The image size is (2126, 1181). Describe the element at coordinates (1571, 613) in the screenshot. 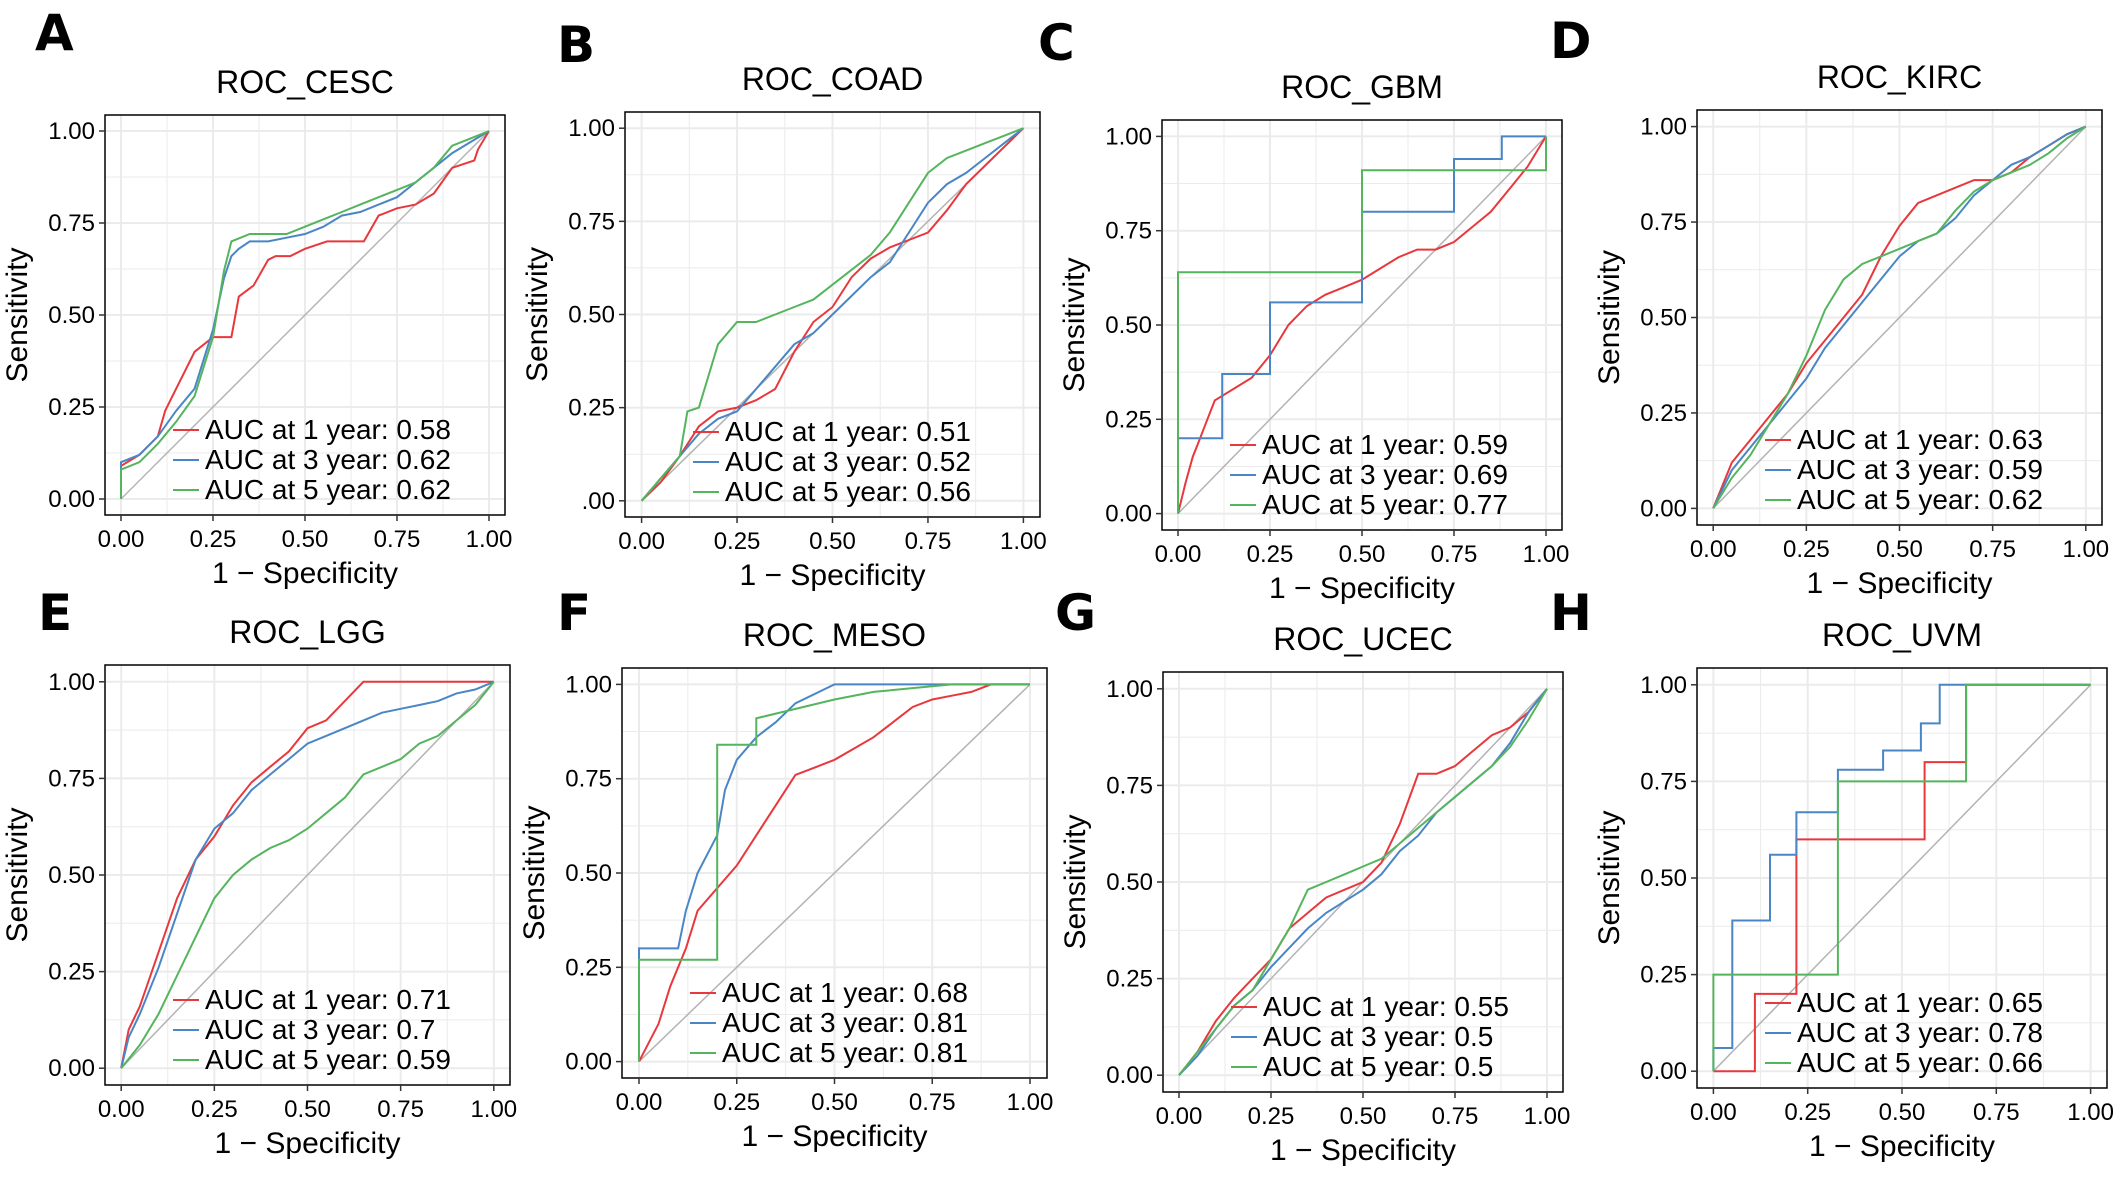

I see `panel-letter: H` at that location.